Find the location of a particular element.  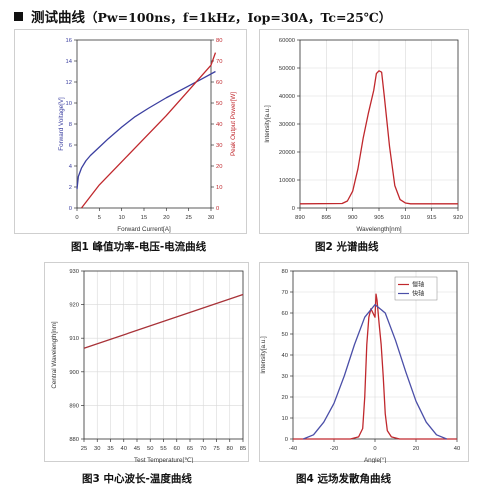

x-axis-label: Wavelength[nm] is located at coordinates (379, 229).